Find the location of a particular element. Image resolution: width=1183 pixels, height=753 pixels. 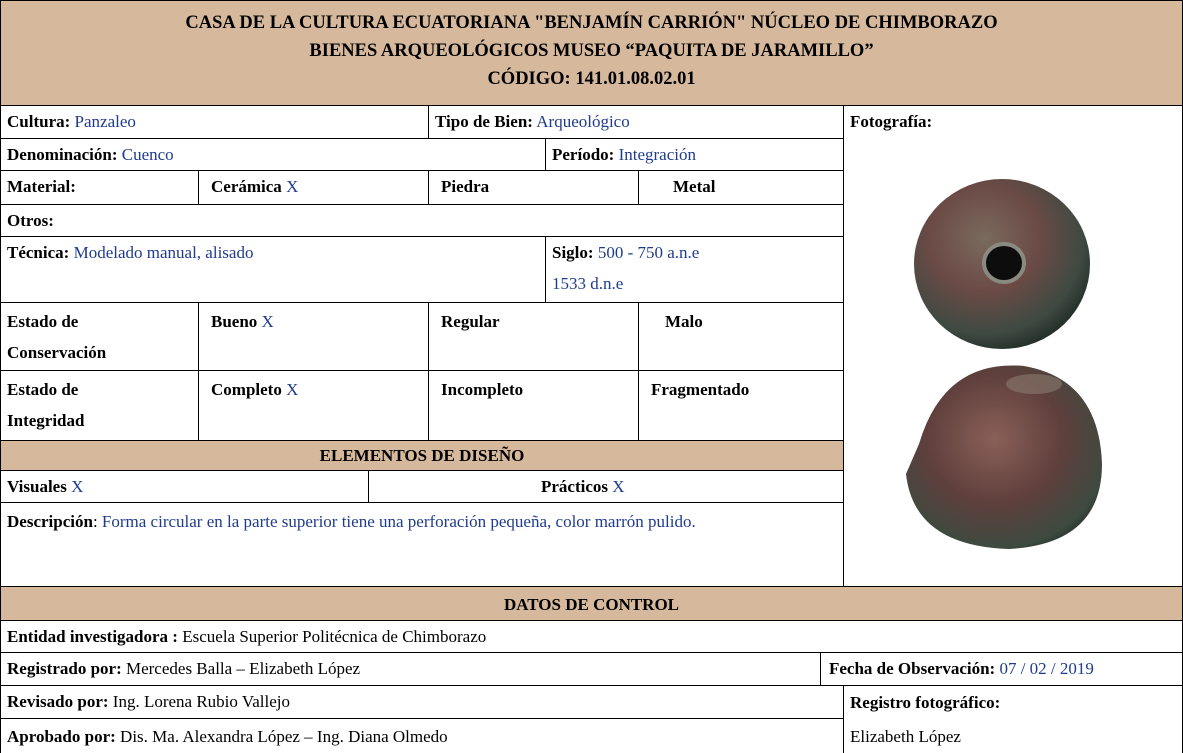

value: 500 - 750 a.n.e is located at coordinates (648, 252).